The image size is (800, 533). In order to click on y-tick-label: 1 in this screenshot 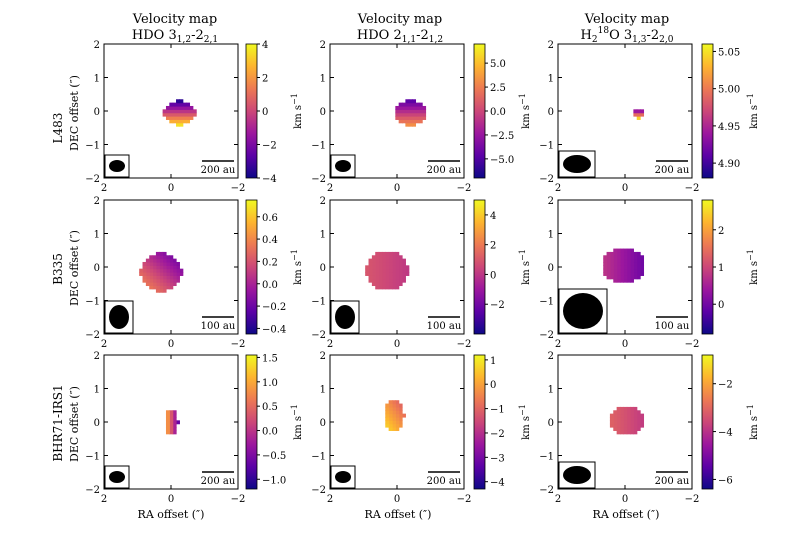, I will do `click(97, 235)`.